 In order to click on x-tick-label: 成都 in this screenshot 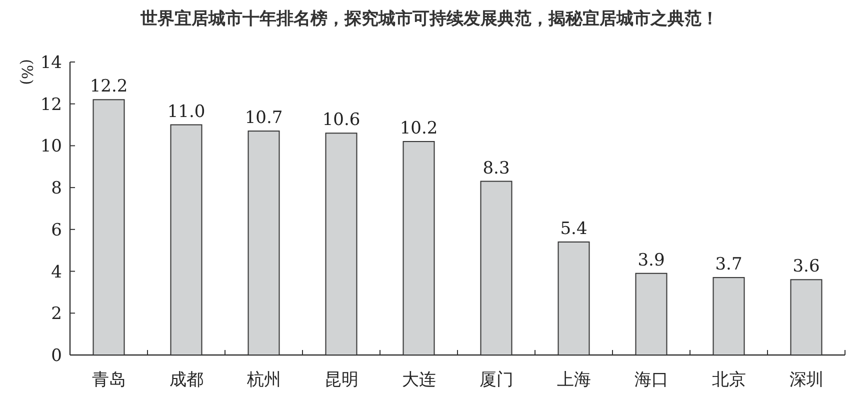, I will do `click(186, 380)`.